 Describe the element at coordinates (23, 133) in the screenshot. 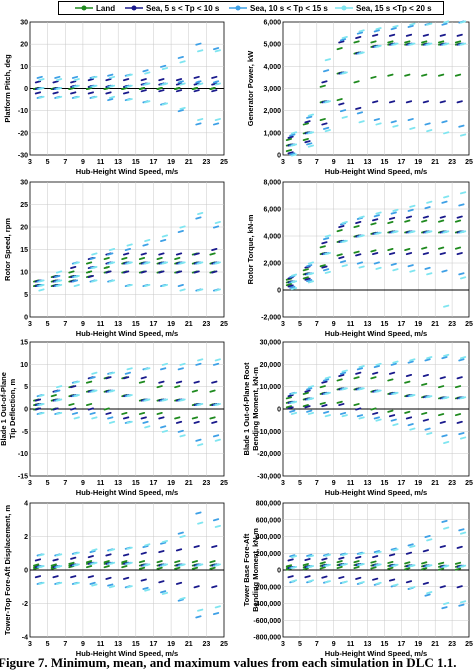

I see `y-tick-label: -20` at that location.